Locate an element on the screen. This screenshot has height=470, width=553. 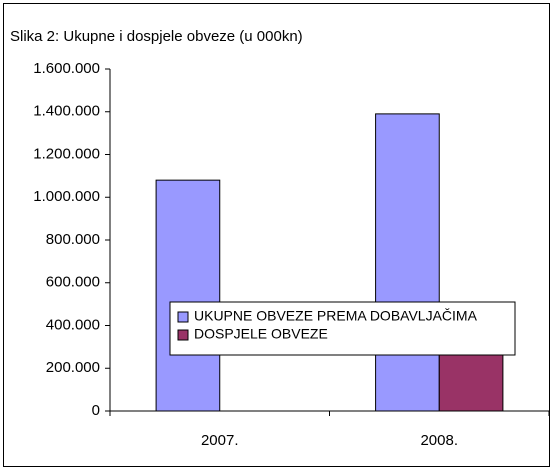
y-tick-label: 1.000.000 is located at coordinates (66, 196).